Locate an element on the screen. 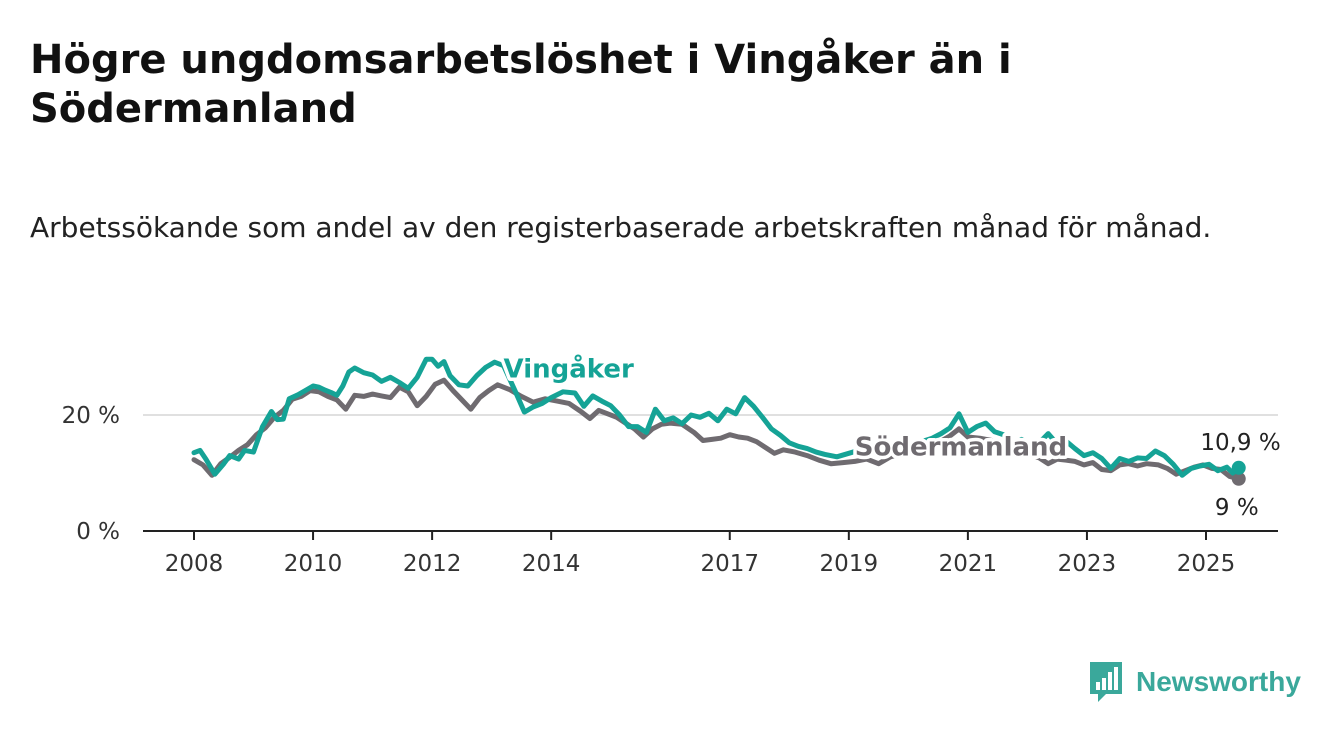  x-tick-label: 2021 is located at coordinates (968, 564).